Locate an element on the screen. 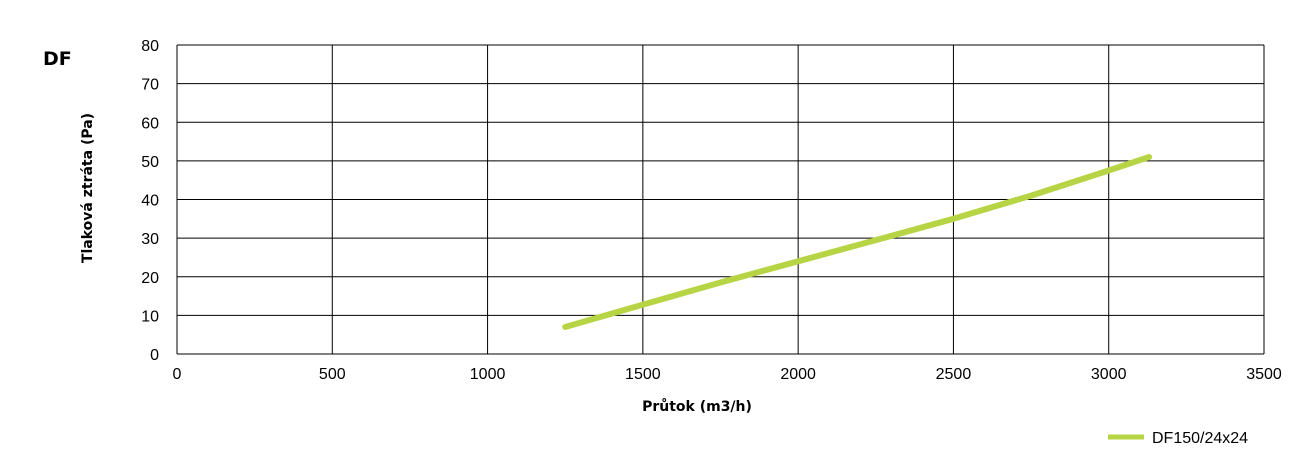  x-tick-label: 0 is located at coordinates (177, 374).